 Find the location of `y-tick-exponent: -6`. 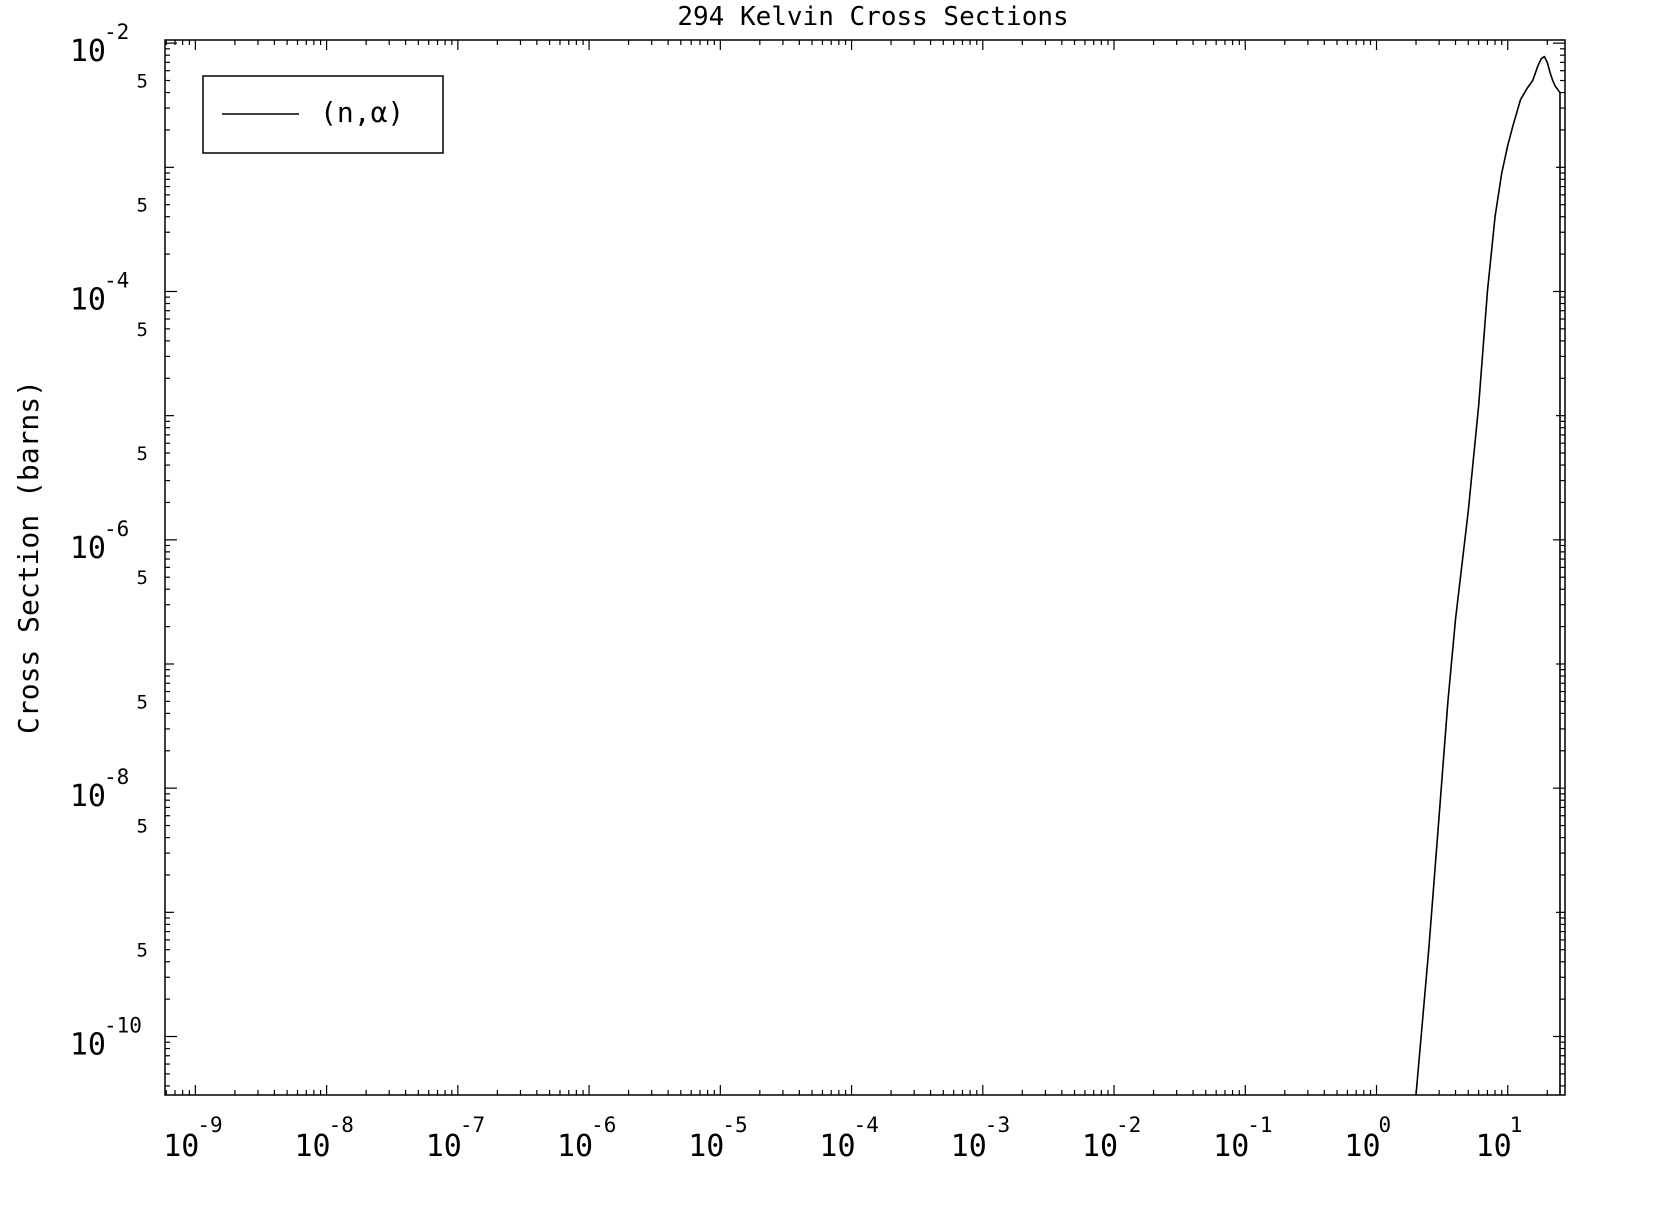

y-tick-exponent: -6 is located at coordinates (116, 529).